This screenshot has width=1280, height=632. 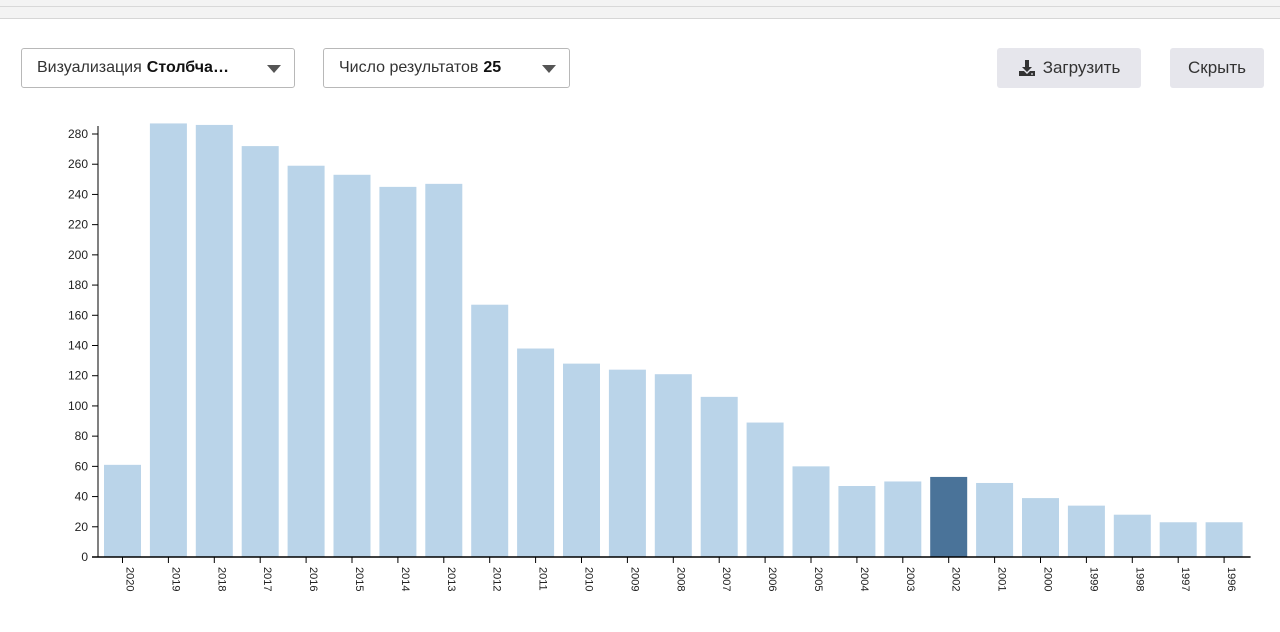 What do you see at coordinates (543, 579) in the screenshot?
I see `x-tick-label: 2011` at bounding box center [543, 579].